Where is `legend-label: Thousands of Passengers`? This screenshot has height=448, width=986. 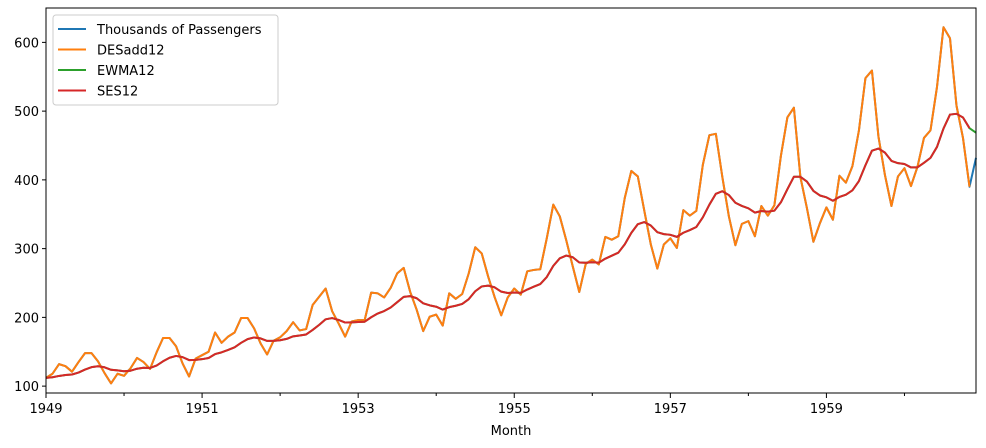 legend-label: Thousands of Passengers is located at coordinates (179, 30).